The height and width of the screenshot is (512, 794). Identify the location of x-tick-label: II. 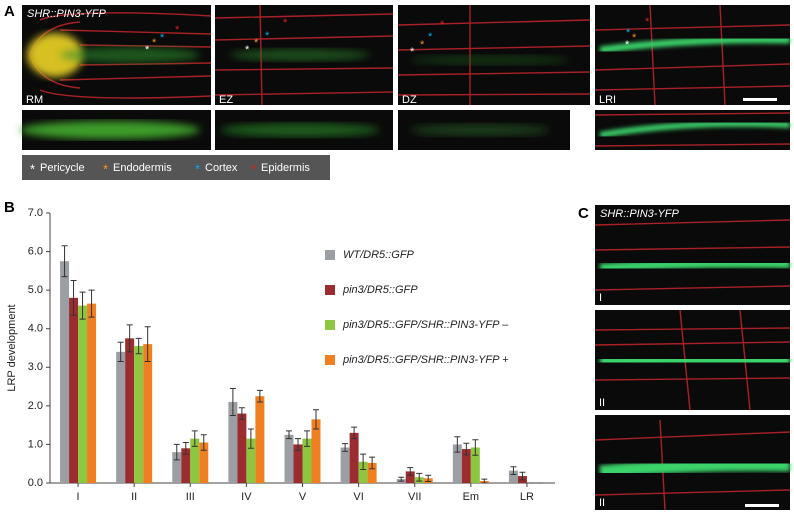
(134, 497).